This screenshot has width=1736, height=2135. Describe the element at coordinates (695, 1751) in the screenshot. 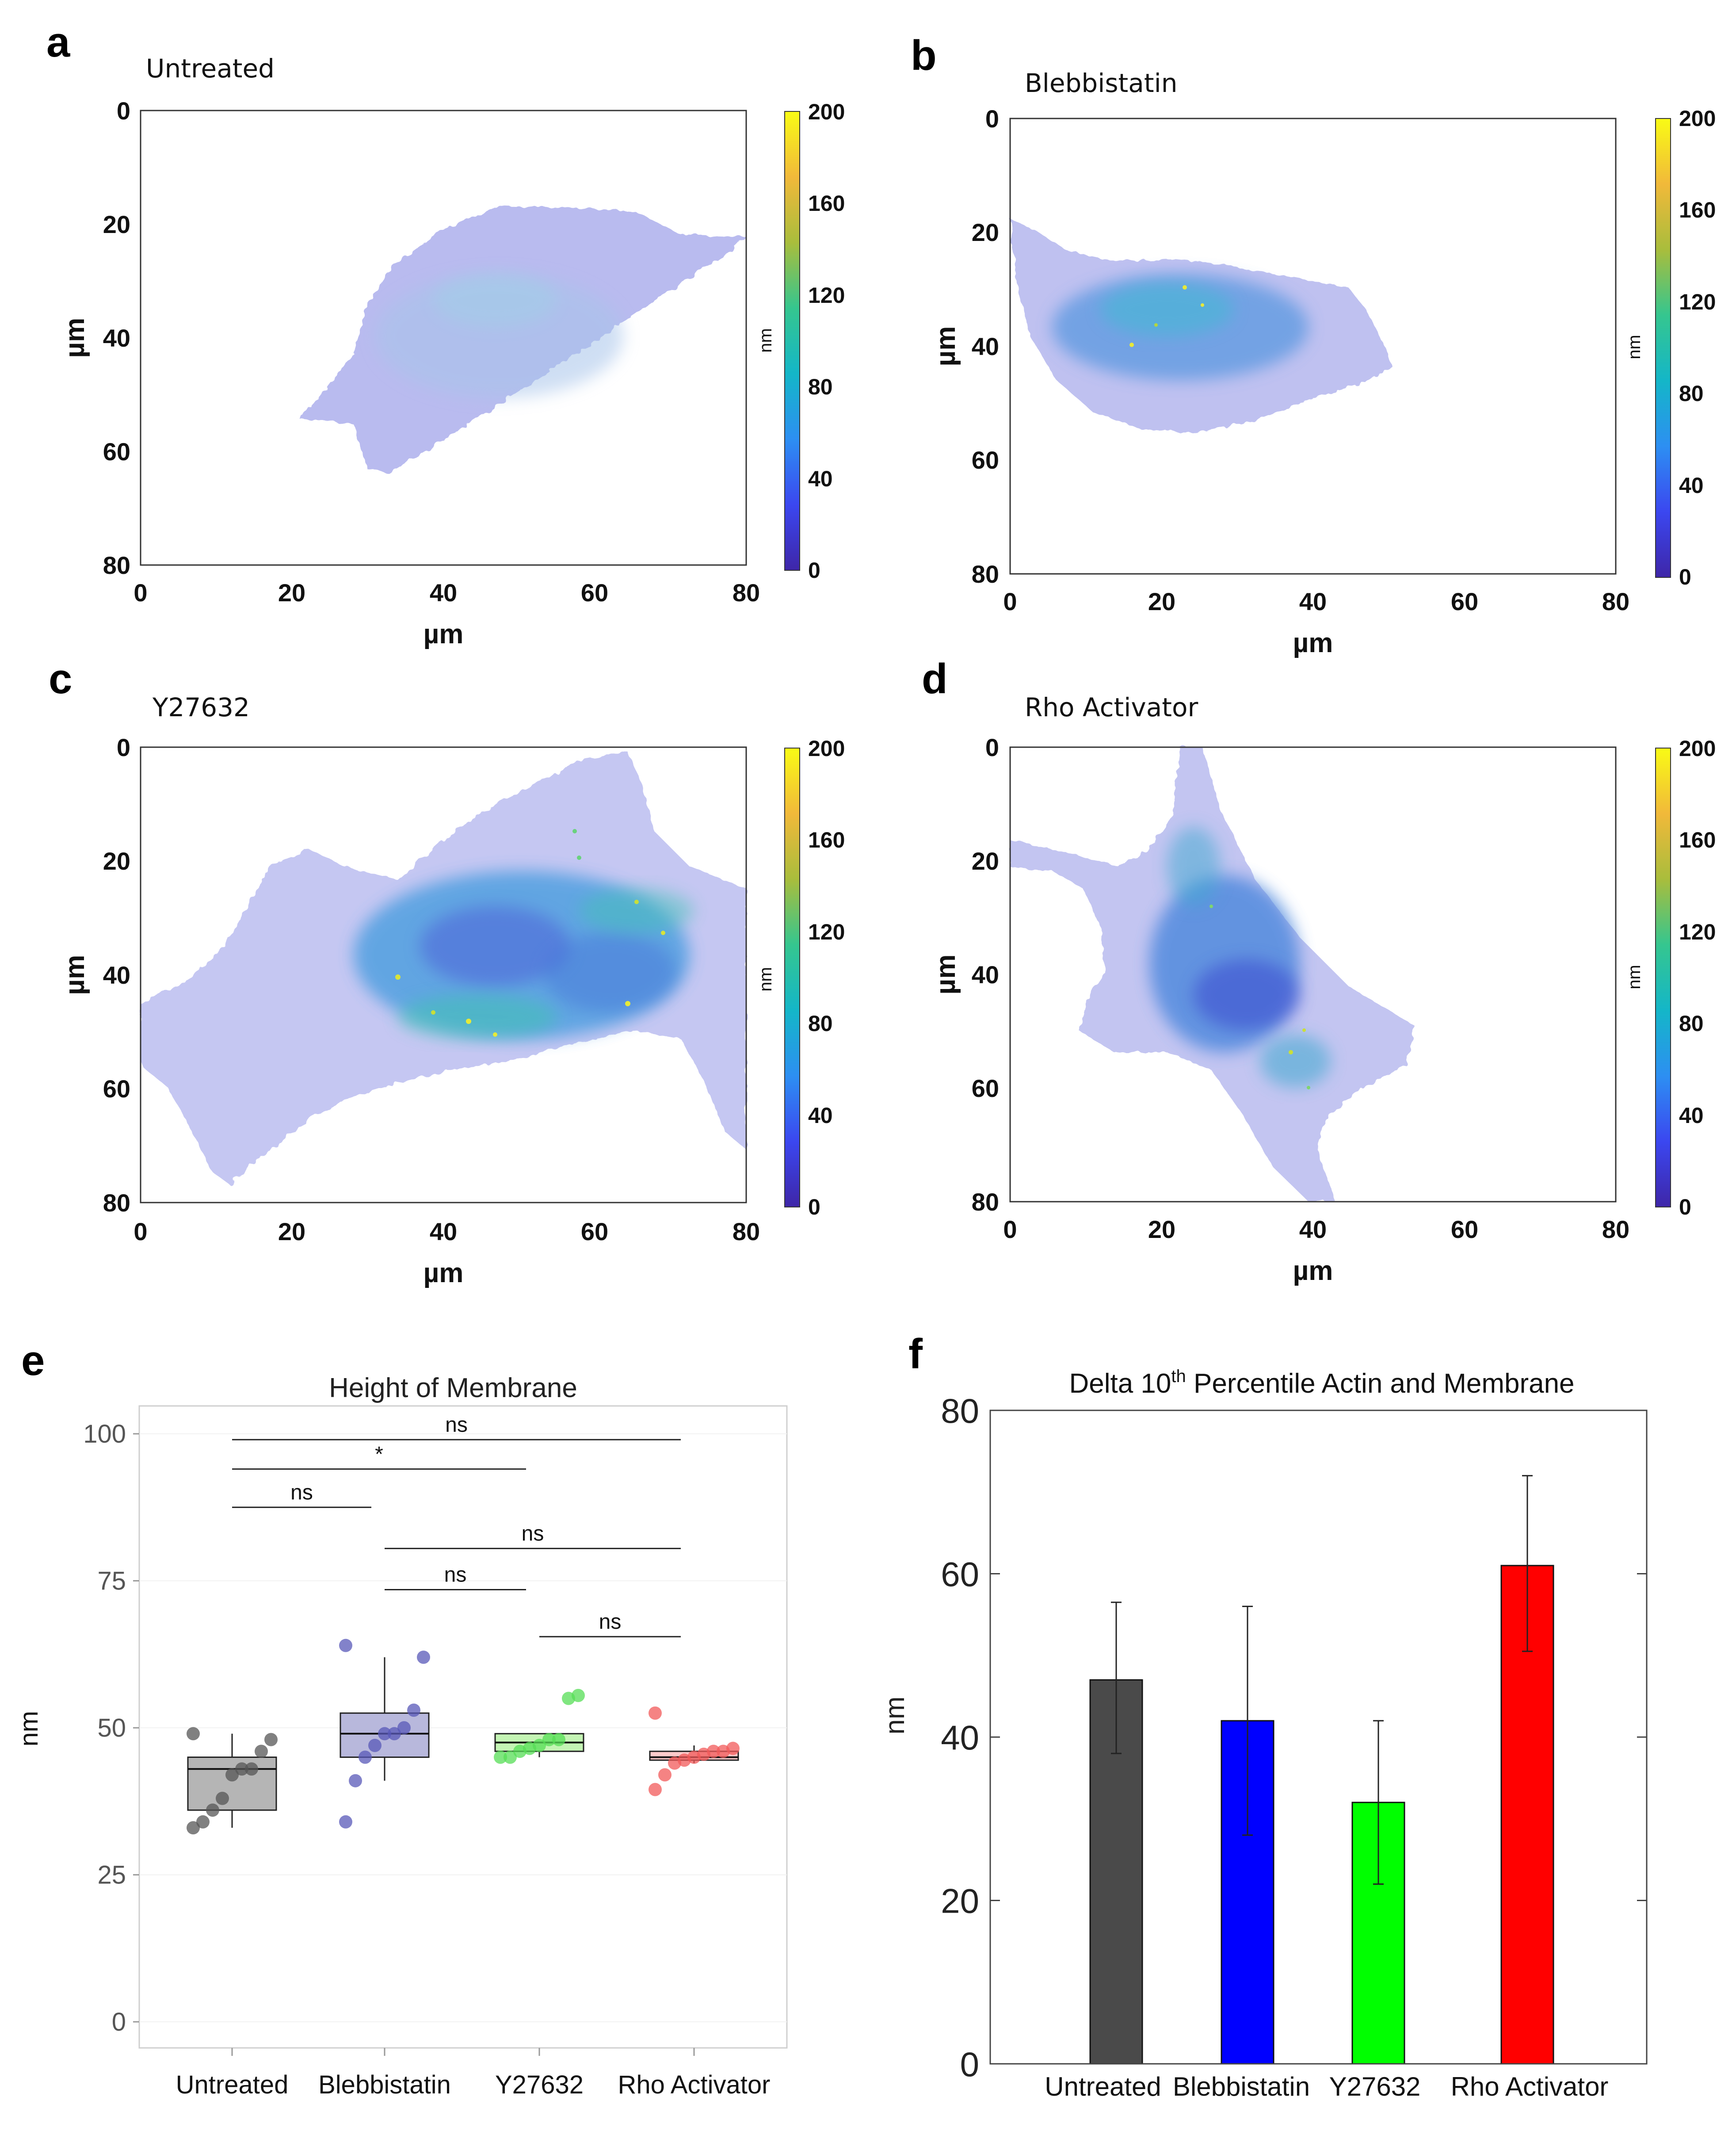

I see `box-rho-activator` at that location.